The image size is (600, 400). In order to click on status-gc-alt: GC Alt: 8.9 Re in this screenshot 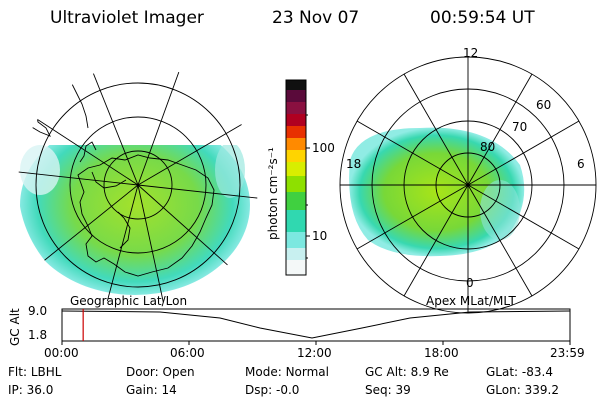, I will do `click(407, 372)`.